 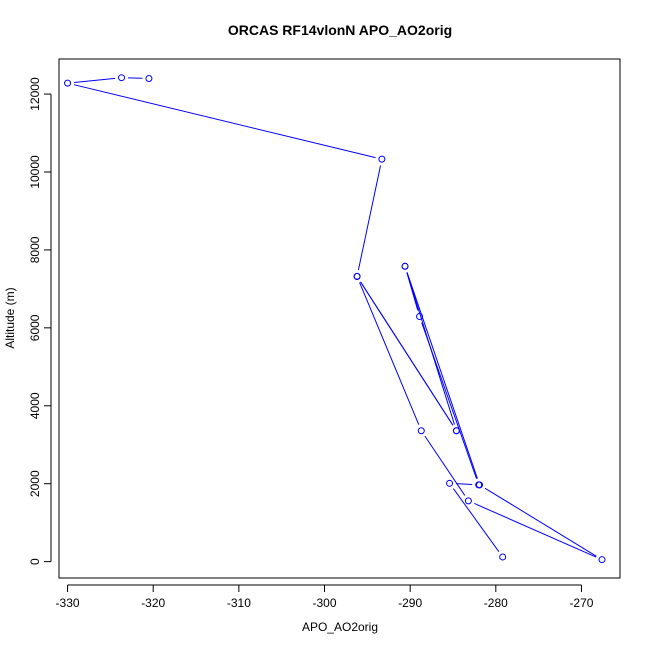 I want to click on y-tick-label: 12000, so click(x=35, y=94).